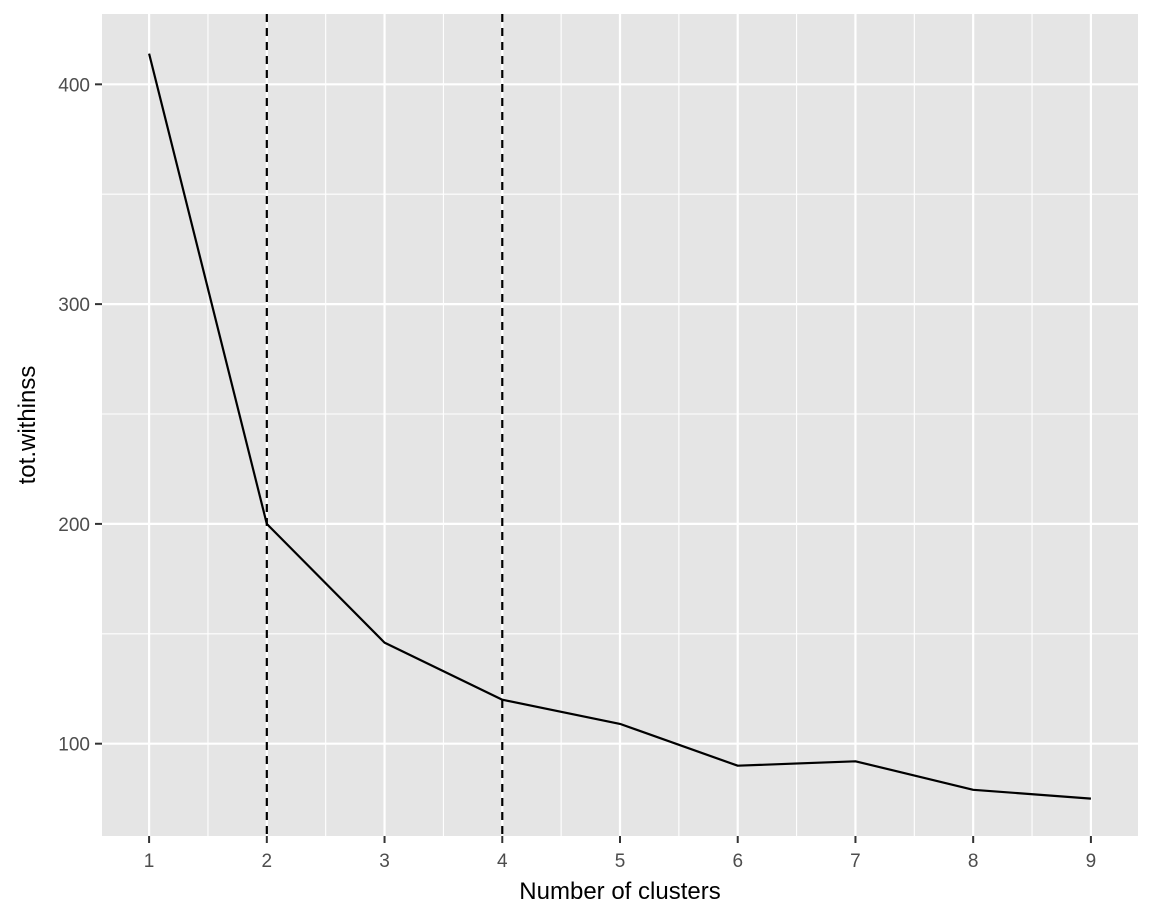 The width and height of the screenshot is (1152, 921). I want to click on y-tick-label: 200, so click(74, 525).